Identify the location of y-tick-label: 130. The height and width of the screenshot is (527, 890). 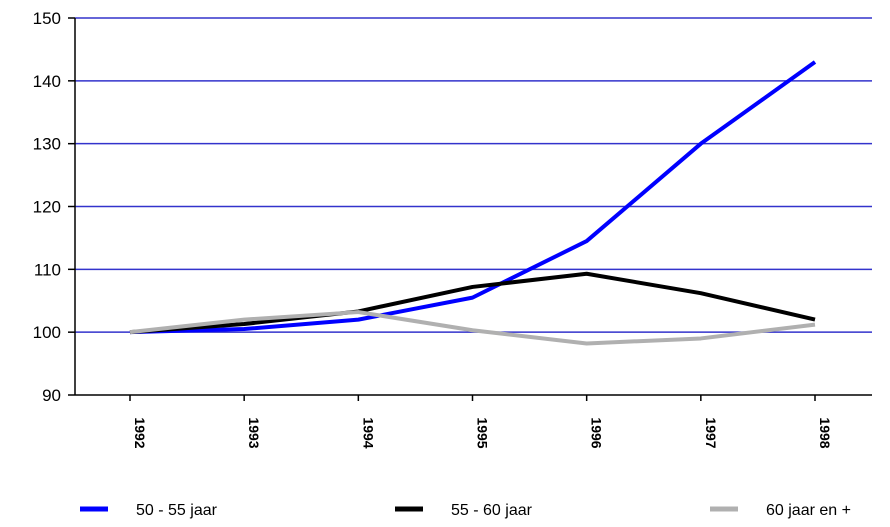
(47, 144).